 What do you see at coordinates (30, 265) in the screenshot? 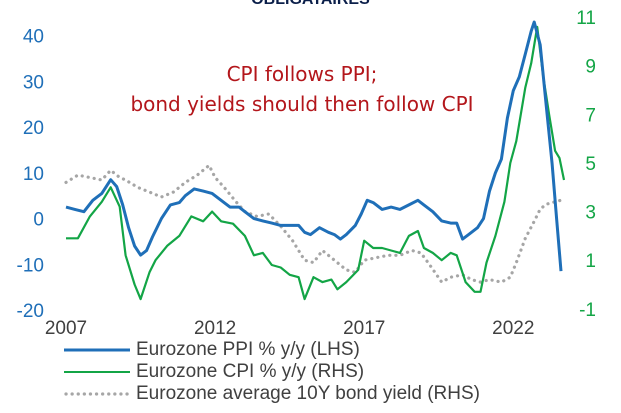
I see `y-left-tick-label: -10` at bounding box center [30, 265].